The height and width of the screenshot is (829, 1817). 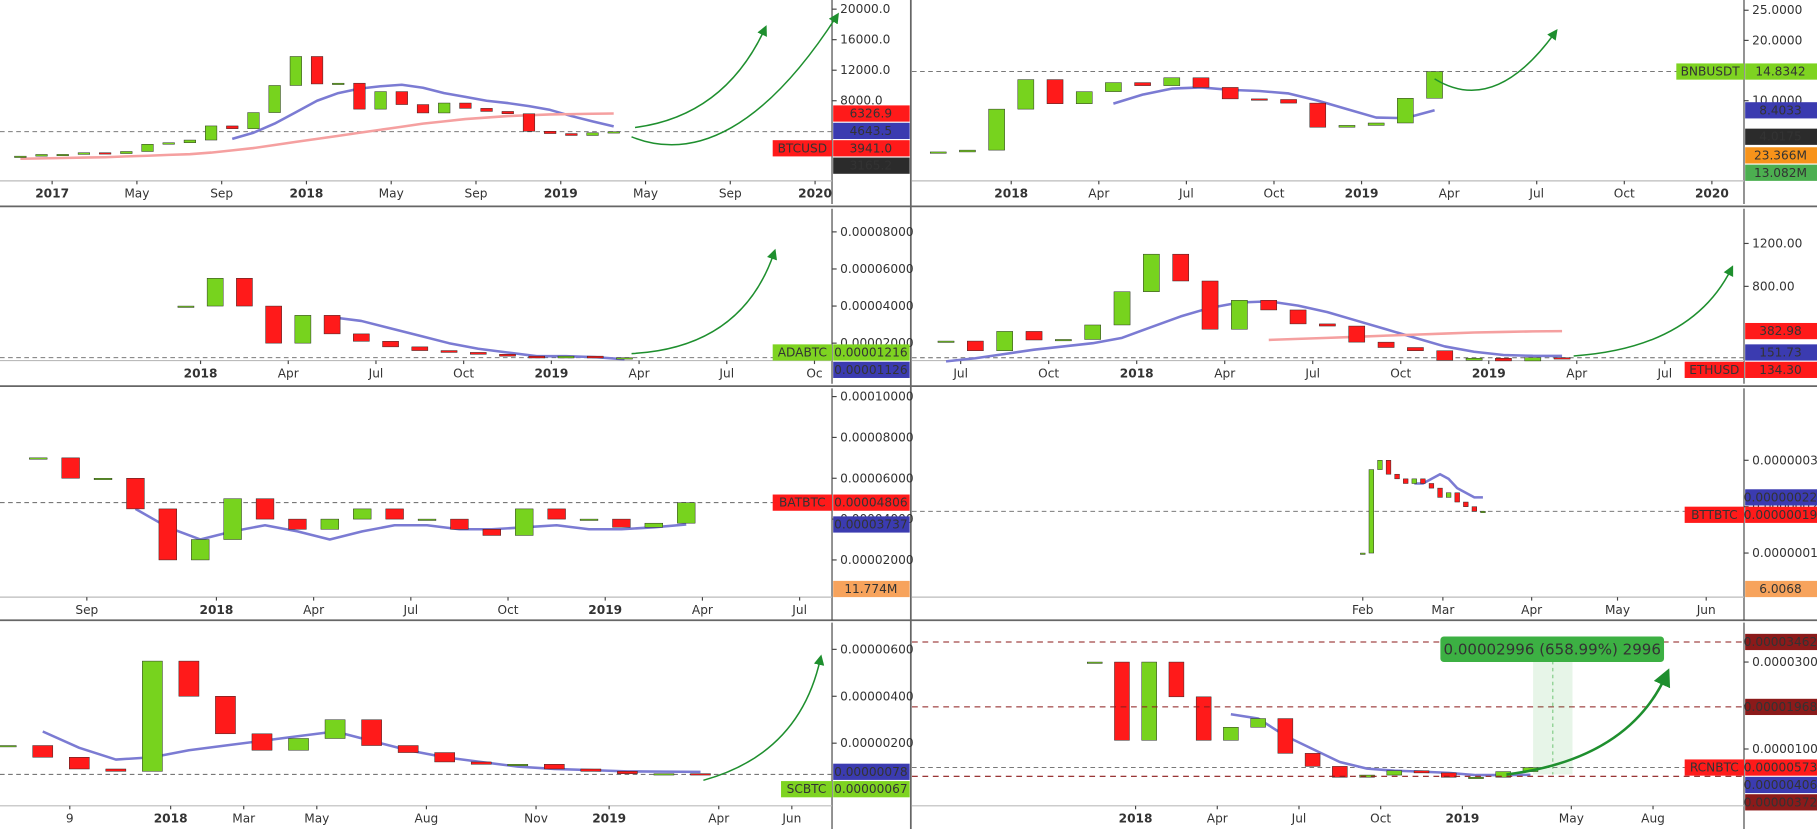 What do you see at coordinates (1784, 553) in the screenshot?
I see `y-tick-label: 0.00000010` at bounding box center [1784, 553].